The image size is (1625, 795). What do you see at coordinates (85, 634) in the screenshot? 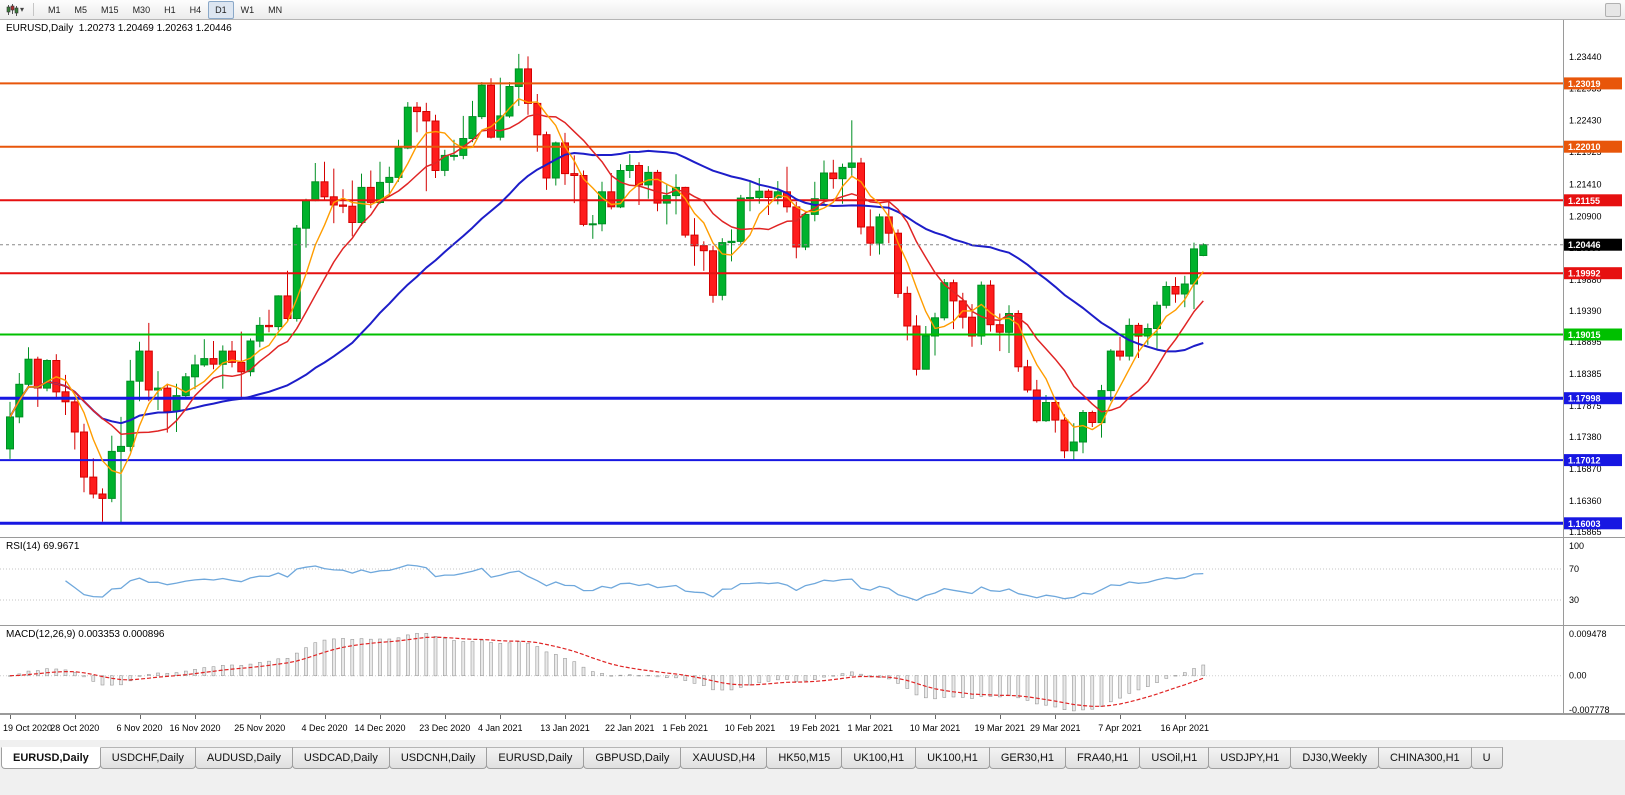
I see `macd-indicator-label: MACD(12,26,9) 0.003353 0.000896` at bounding box center [85, 634].